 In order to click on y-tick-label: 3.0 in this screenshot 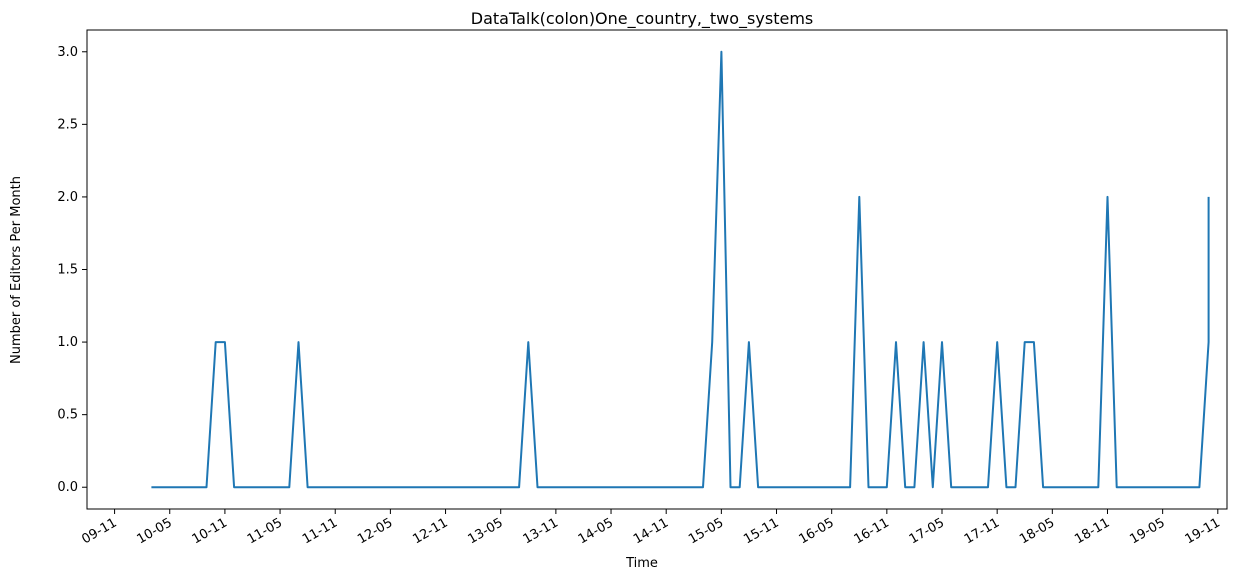, I will do `click(67, 52)`.